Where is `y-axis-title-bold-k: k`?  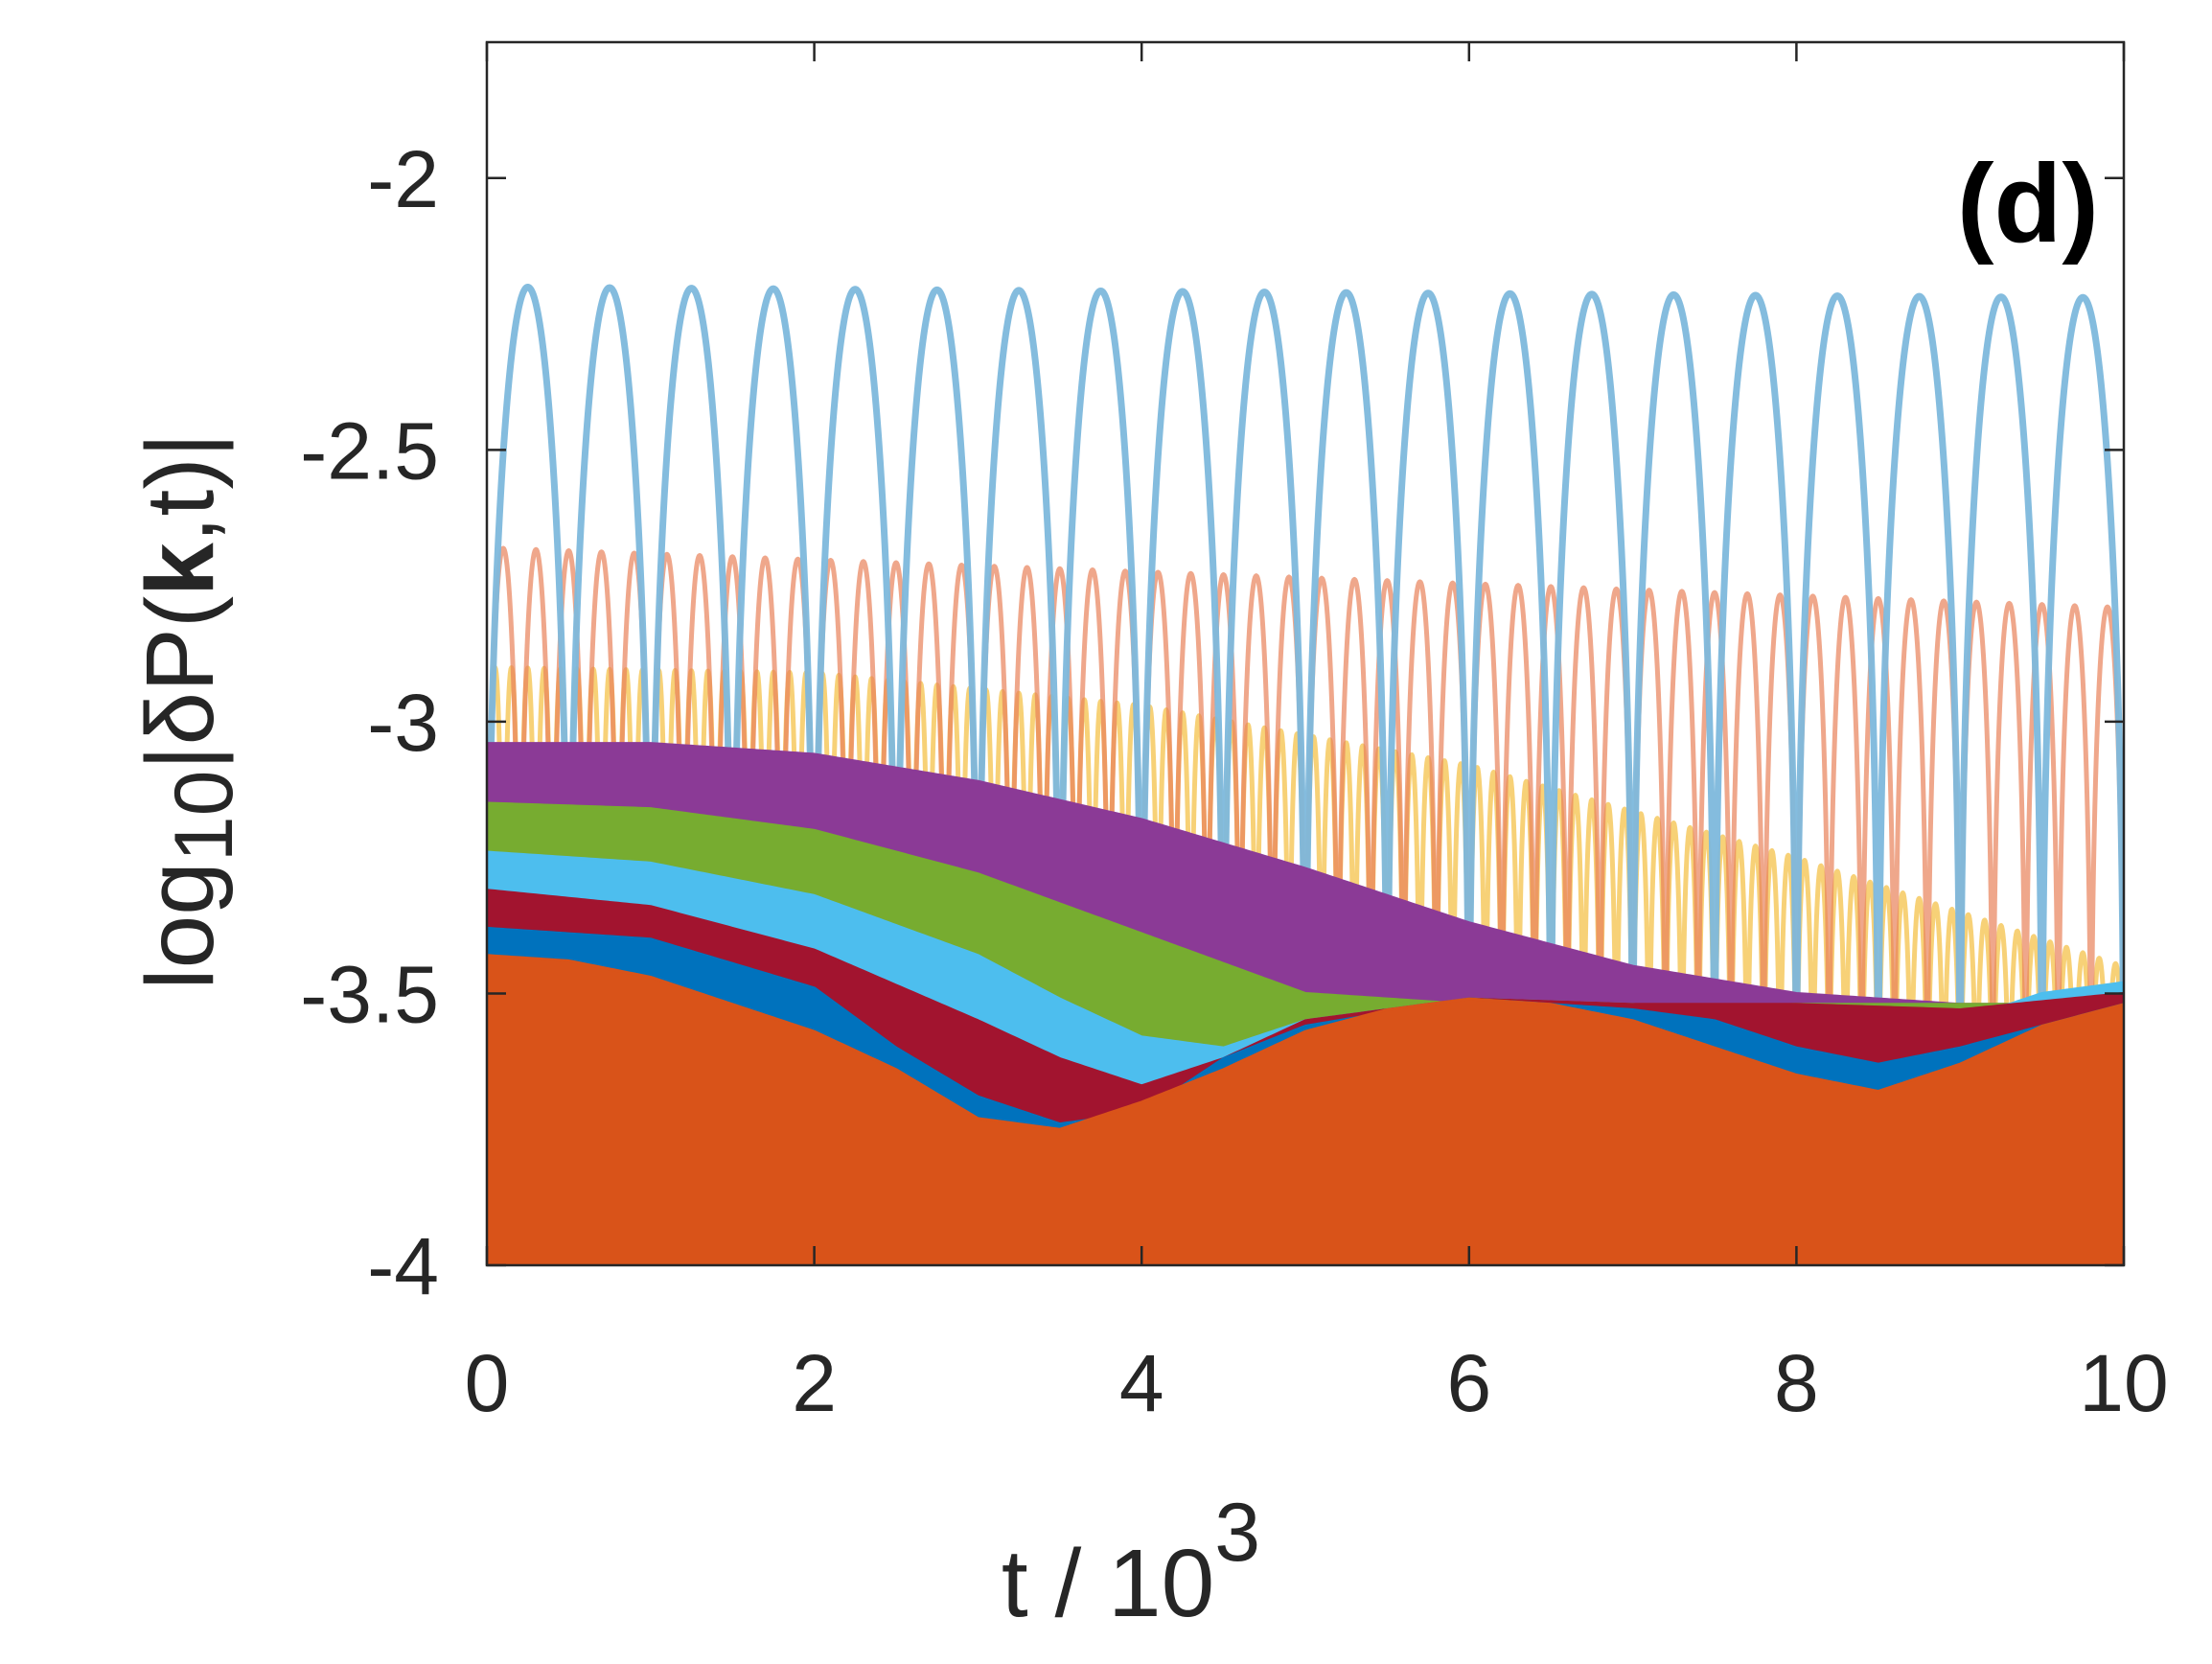 y-axis-title-bold-k: k is located at coordinates (181, 569).